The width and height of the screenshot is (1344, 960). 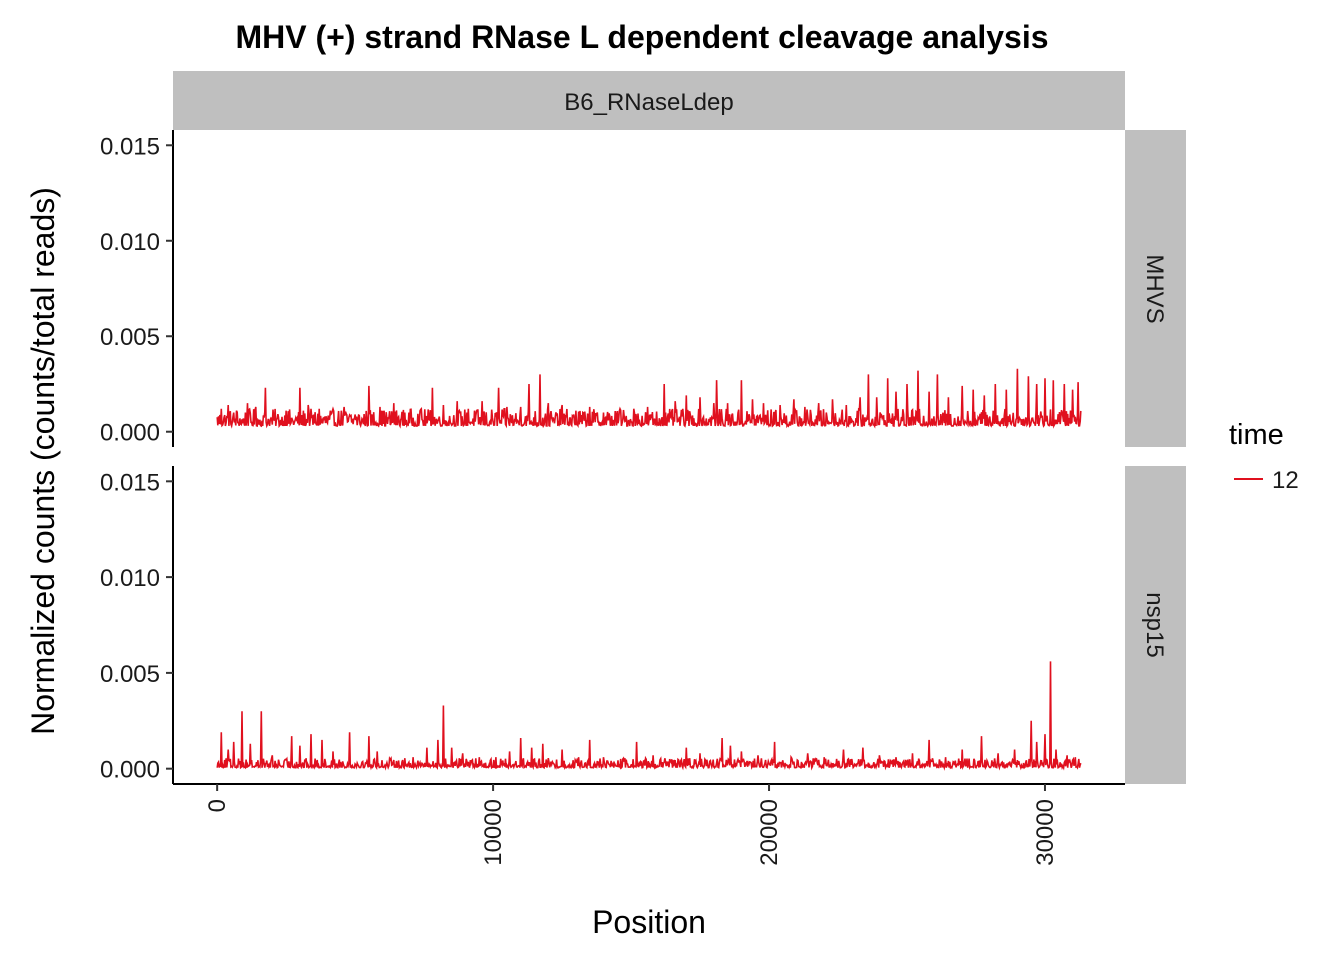 What do you see at coordinates (649, 824) in the screenshot?
I see `x-axis: 0 10000 20000 30000` at bounding box center [649, 824].